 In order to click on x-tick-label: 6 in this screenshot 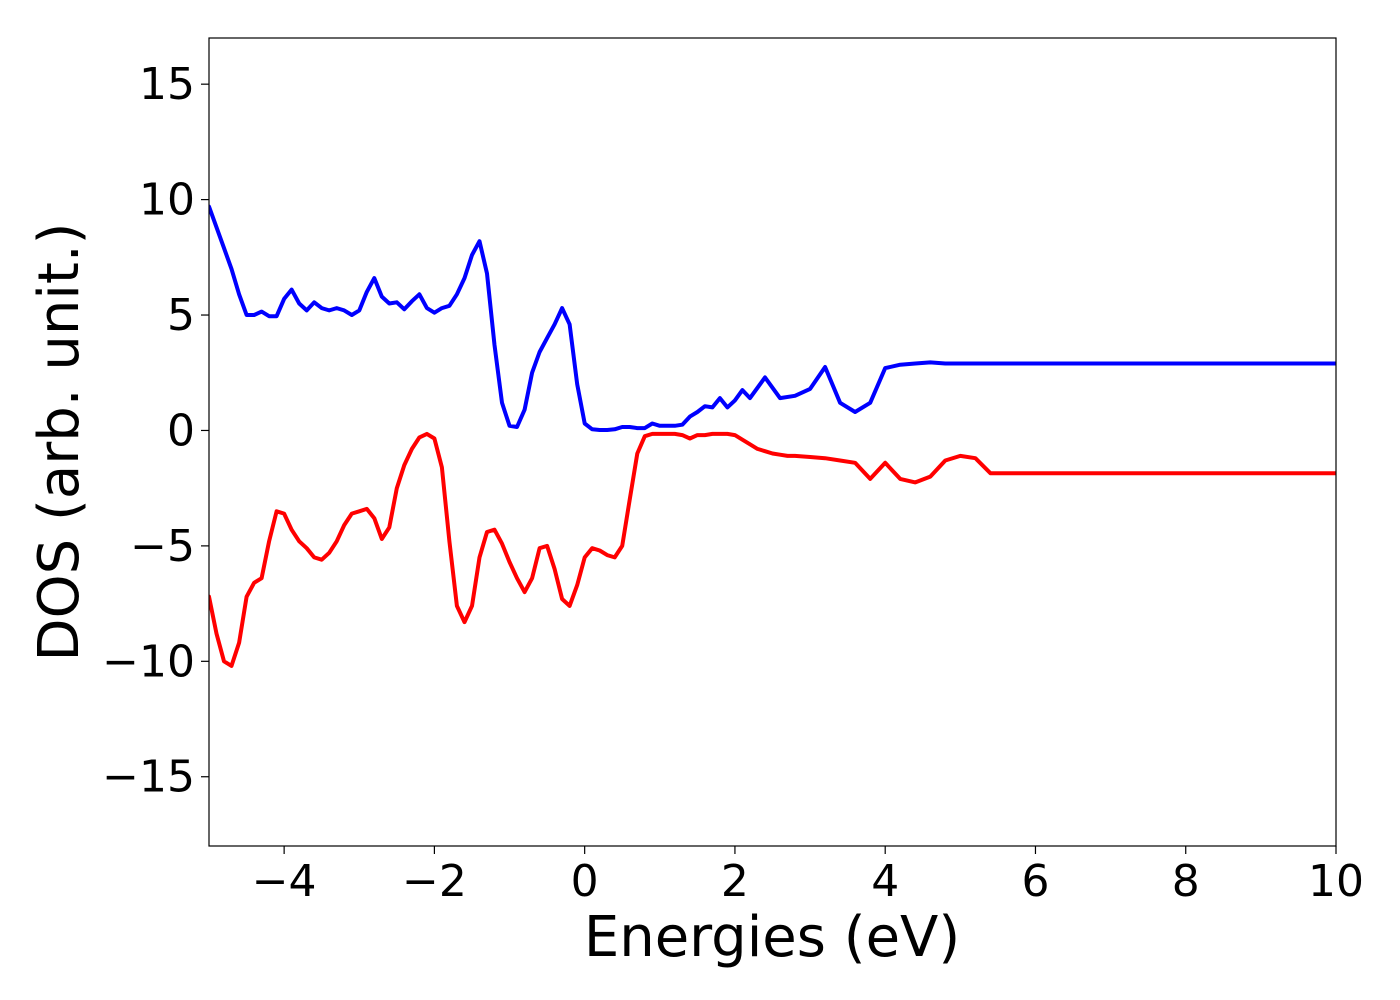, I will do `click(1035, 881)`.